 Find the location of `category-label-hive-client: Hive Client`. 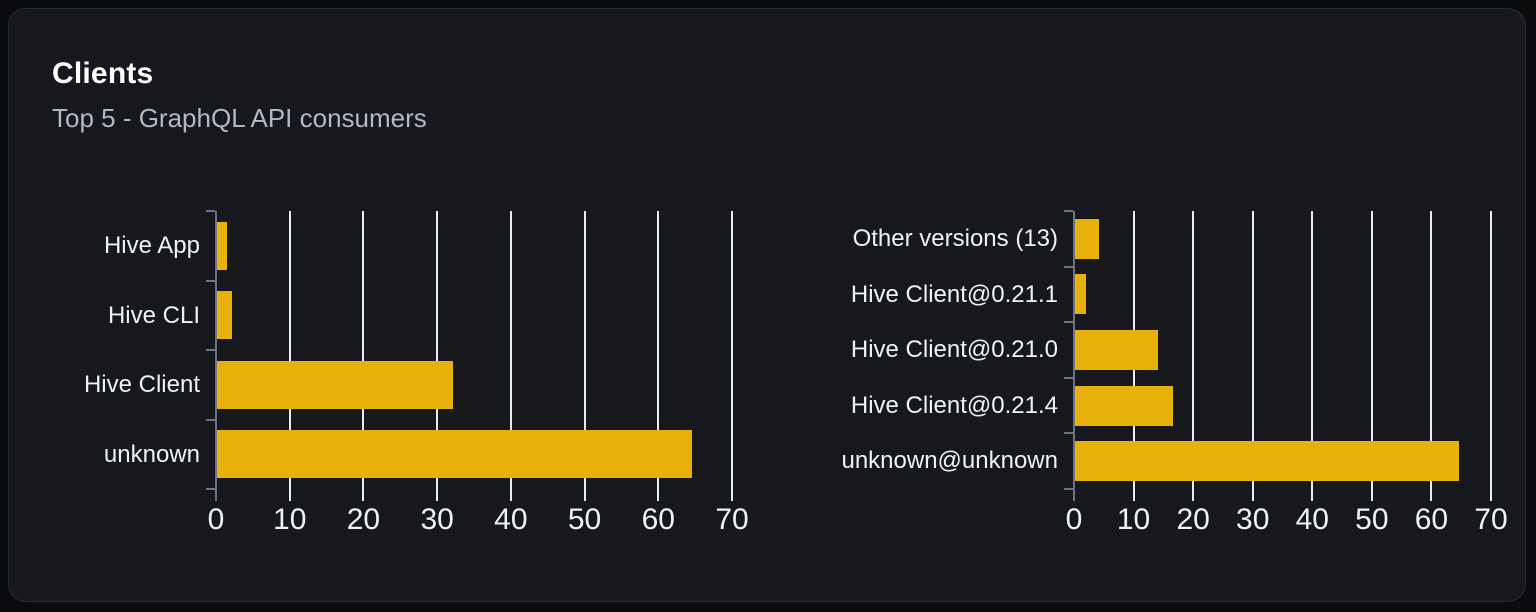

category-label-hive-client: Hive Client is located at coordinates (141, 384).